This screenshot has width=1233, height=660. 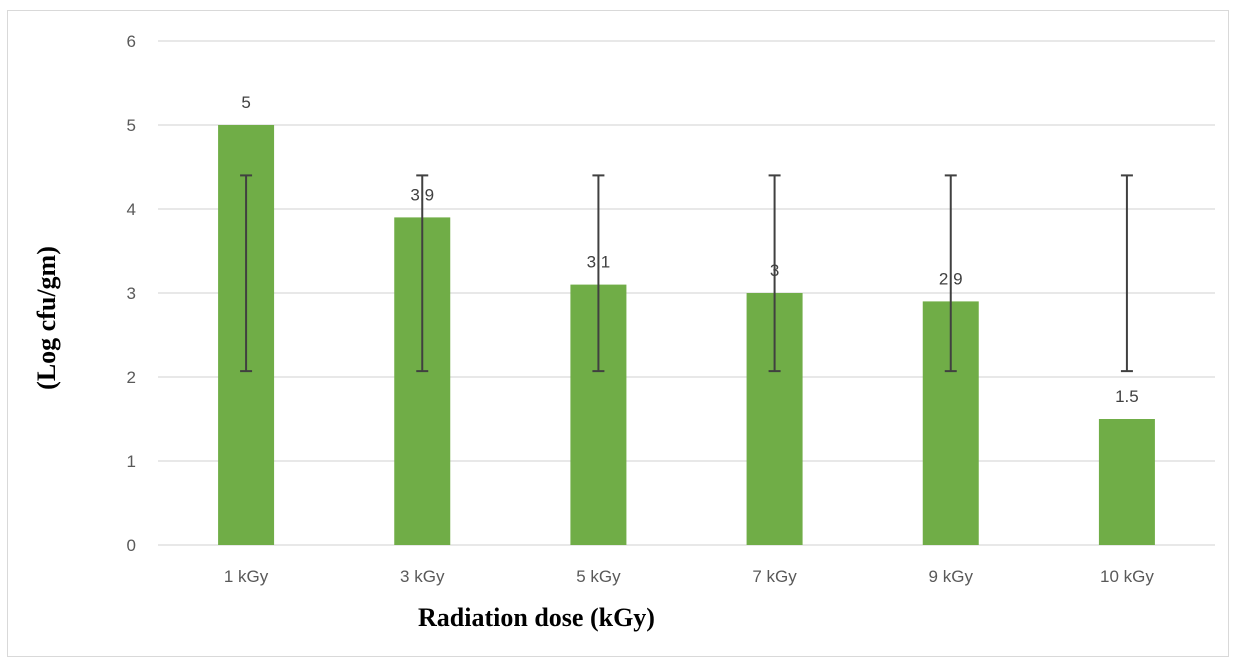 What do you see at coordinates (1127, 576) in the screenshot?
I see `x-tick-label: 10 kGy` at bounding box center [1127, 576].